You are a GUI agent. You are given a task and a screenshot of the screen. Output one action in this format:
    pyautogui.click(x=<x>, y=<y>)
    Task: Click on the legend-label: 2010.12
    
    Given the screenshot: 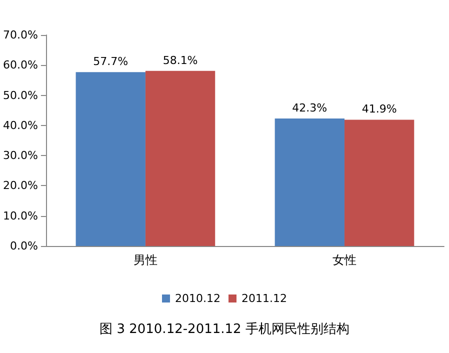 What is the action you would take?
    pyautogui.click(x=198, y=298)
    